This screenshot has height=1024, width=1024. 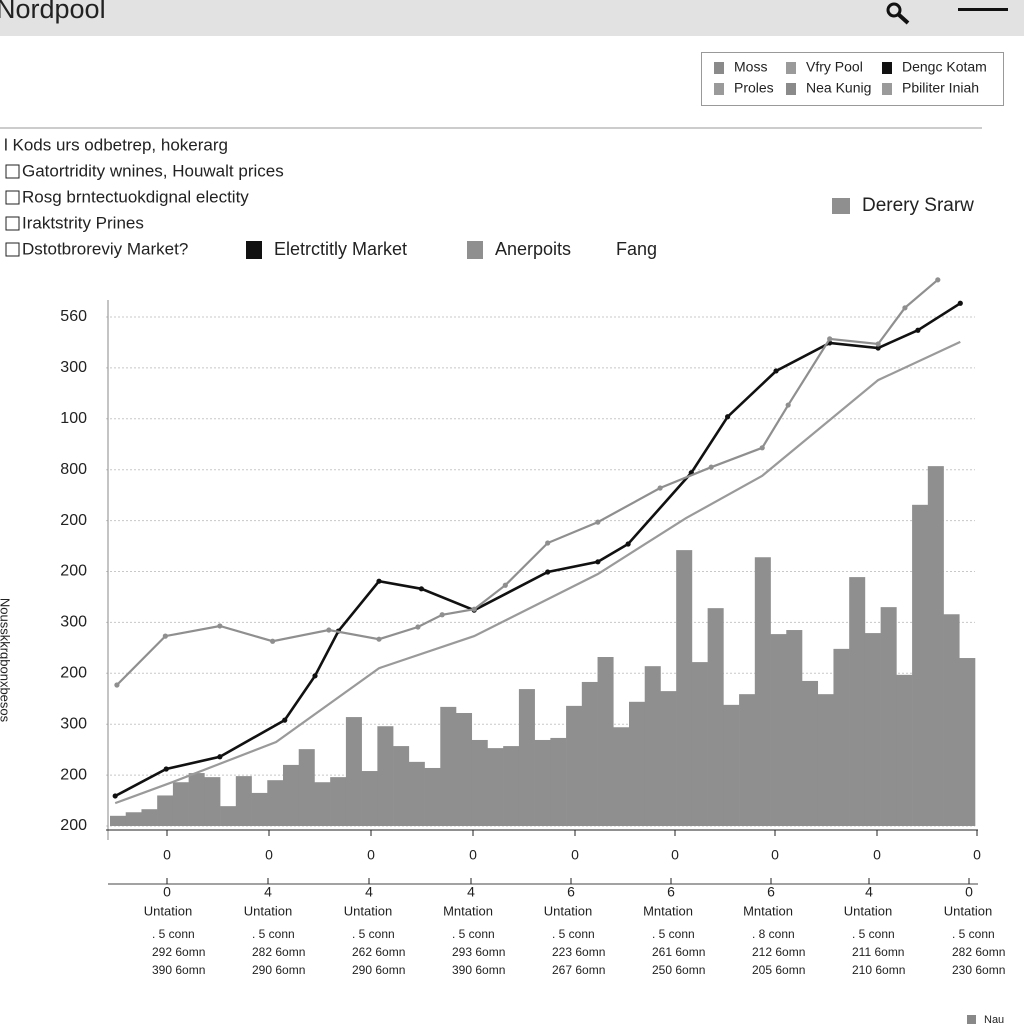 I want to click on x-note: 261 6omn, so click(x=678, y=952).